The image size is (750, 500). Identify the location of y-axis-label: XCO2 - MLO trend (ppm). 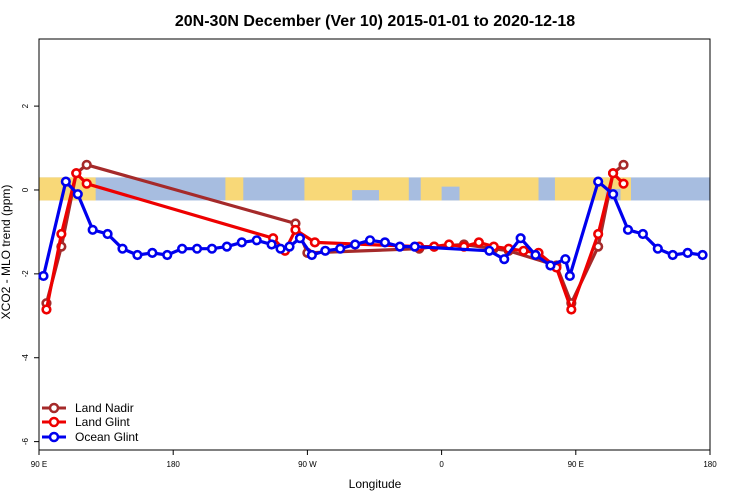
(6, 252).